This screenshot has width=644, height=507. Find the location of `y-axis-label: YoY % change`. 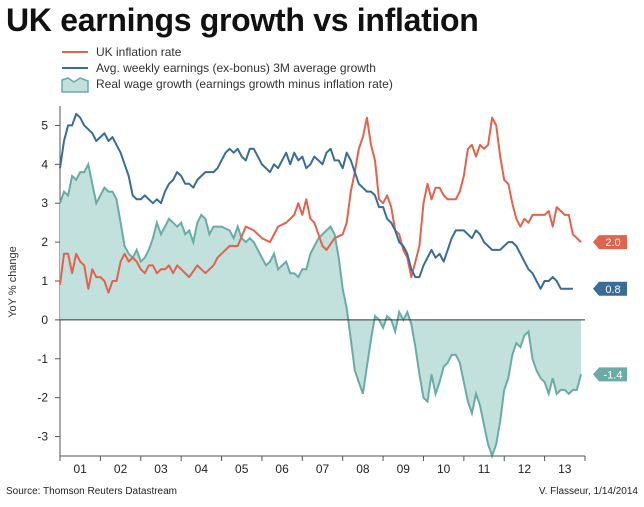

y-axis-label: YoY % change is located at coordinates (13, 282).